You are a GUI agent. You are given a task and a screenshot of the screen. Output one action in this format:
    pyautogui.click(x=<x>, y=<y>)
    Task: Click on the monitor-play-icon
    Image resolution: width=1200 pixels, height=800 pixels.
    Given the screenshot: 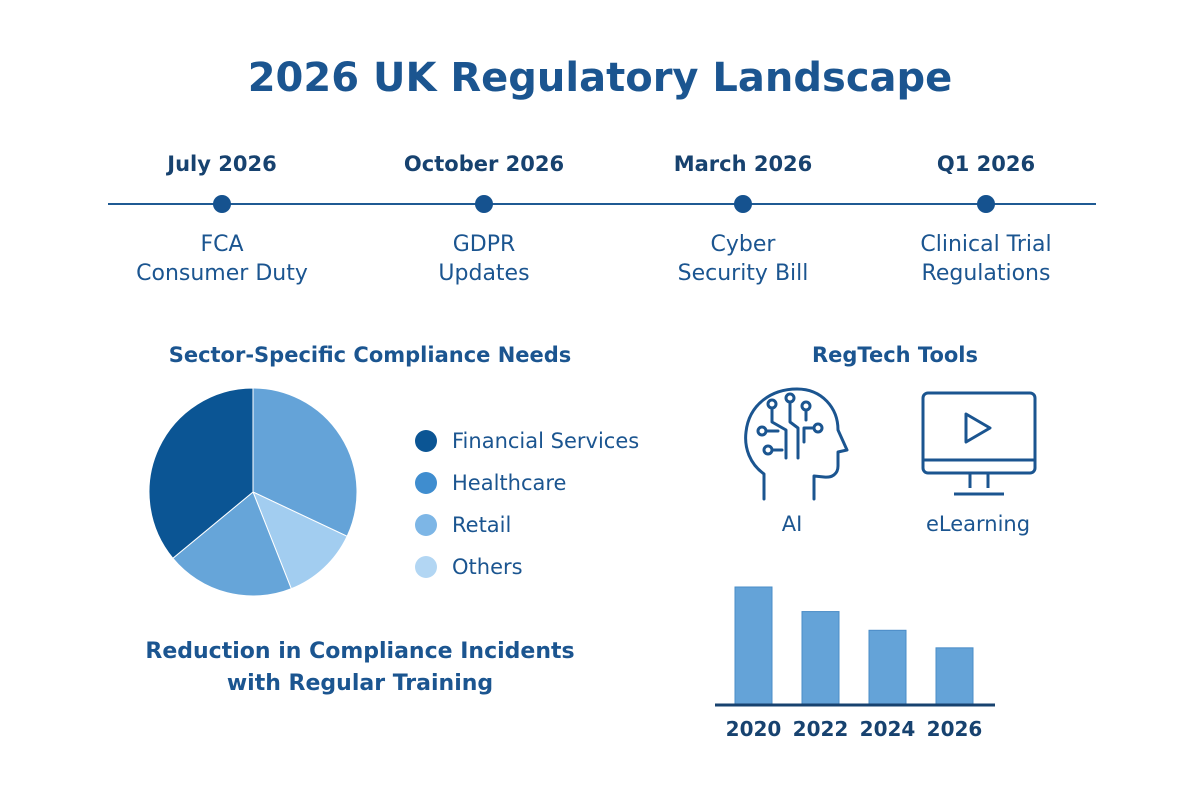 What is the action you would take?
    pyautogui.click(x=979, y=443)
    